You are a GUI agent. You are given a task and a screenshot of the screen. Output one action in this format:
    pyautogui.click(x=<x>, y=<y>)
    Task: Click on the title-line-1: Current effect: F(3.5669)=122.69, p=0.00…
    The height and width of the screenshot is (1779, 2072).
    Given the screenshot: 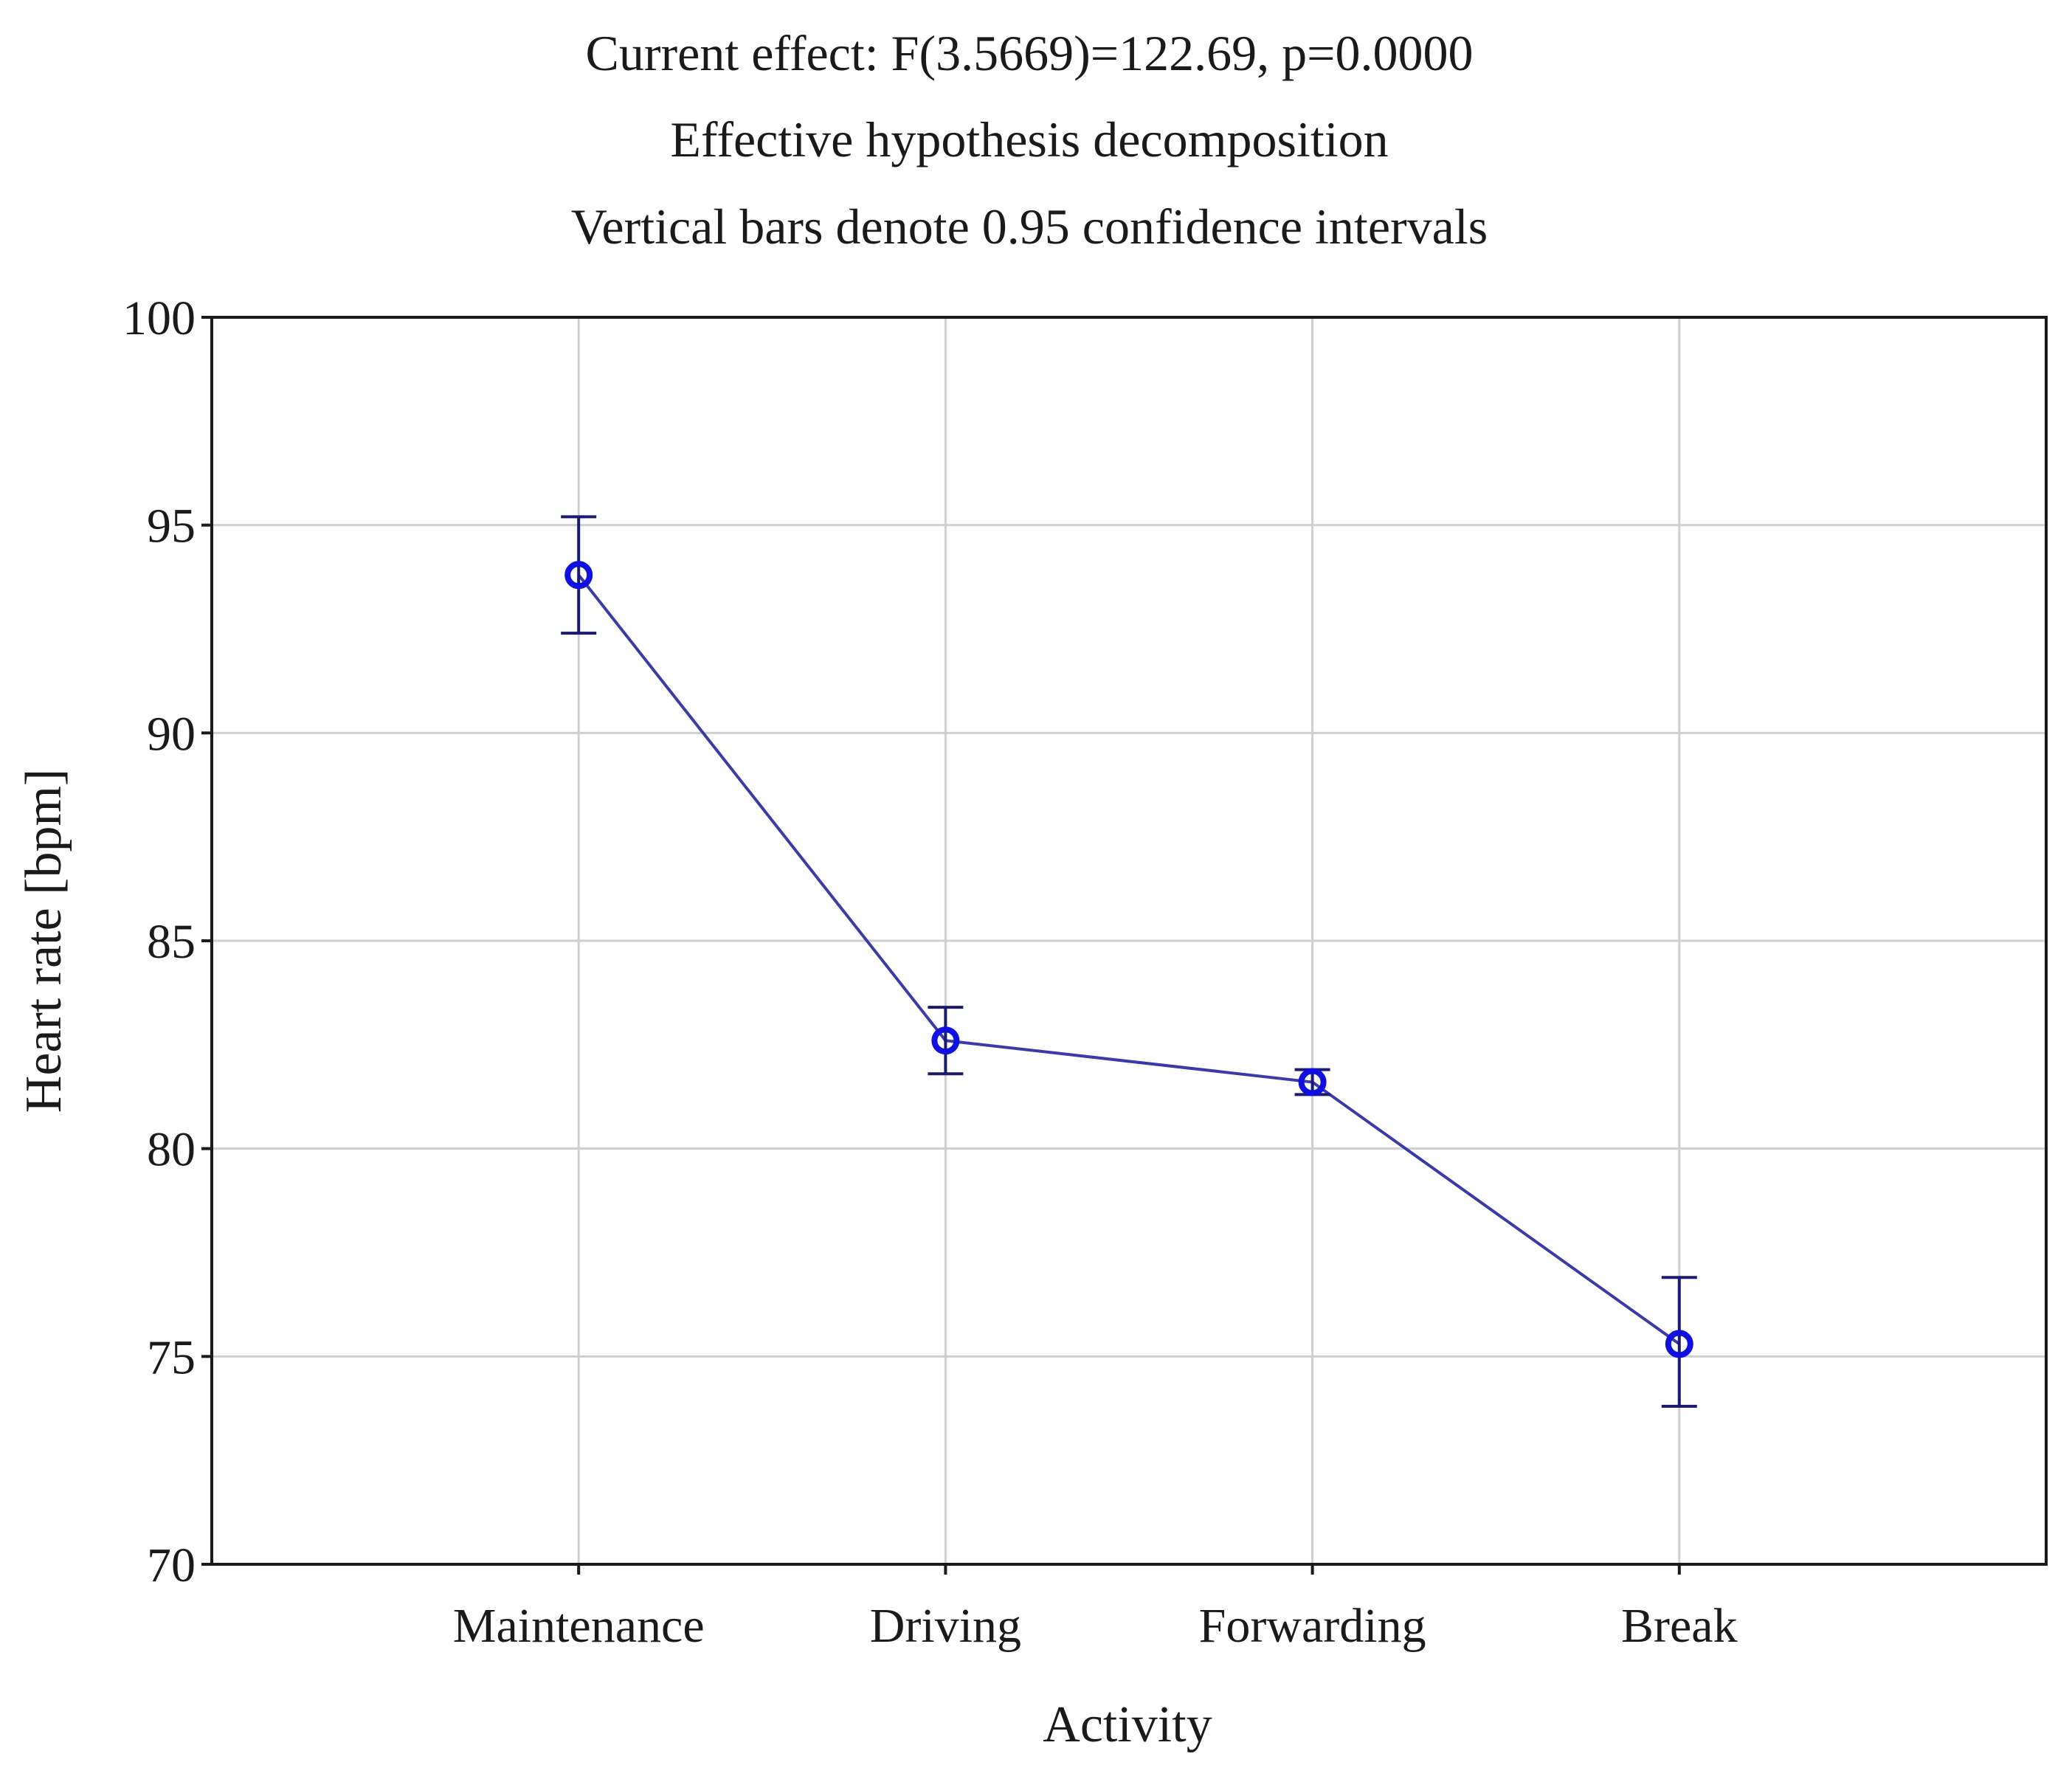 What is the action you would take?
    pyautogui.click(x=1030, y=53)
    